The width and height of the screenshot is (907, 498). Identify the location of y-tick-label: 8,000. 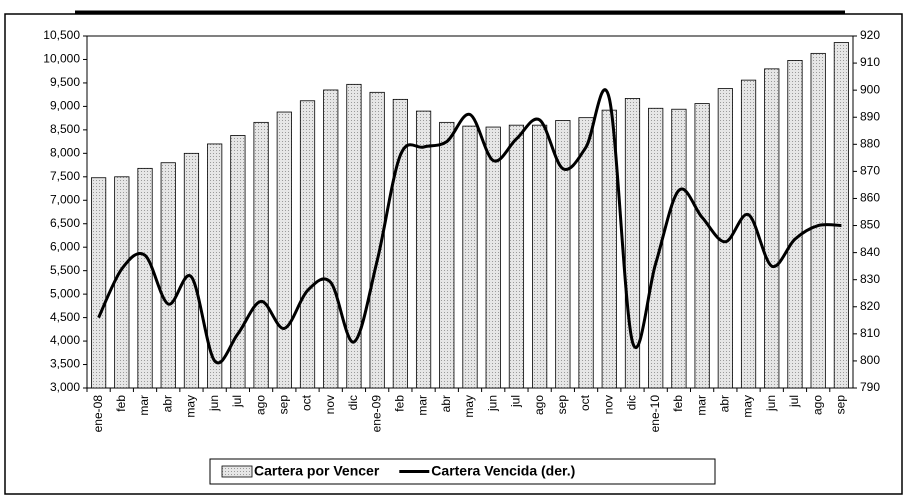
(65, 153).